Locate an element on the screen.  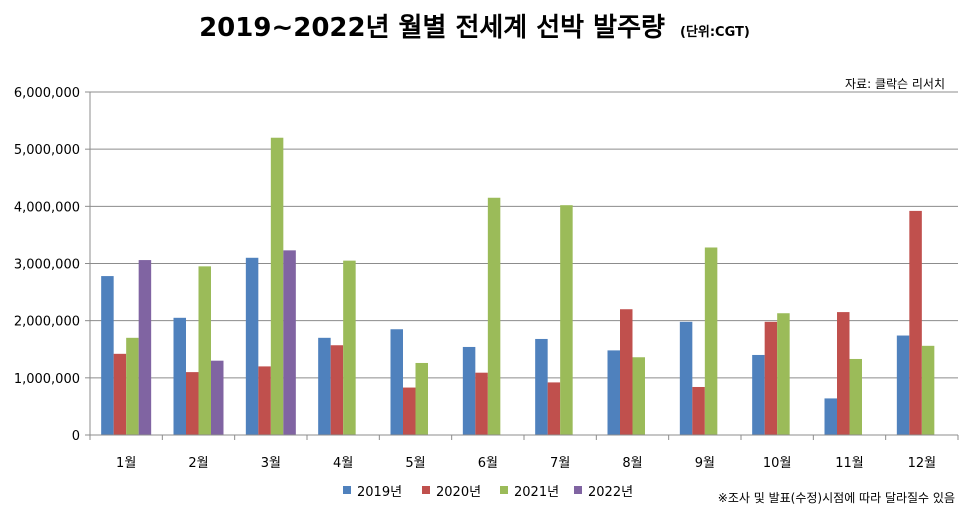
x-tick-label: 3월 is located at coordinates (271, 463).